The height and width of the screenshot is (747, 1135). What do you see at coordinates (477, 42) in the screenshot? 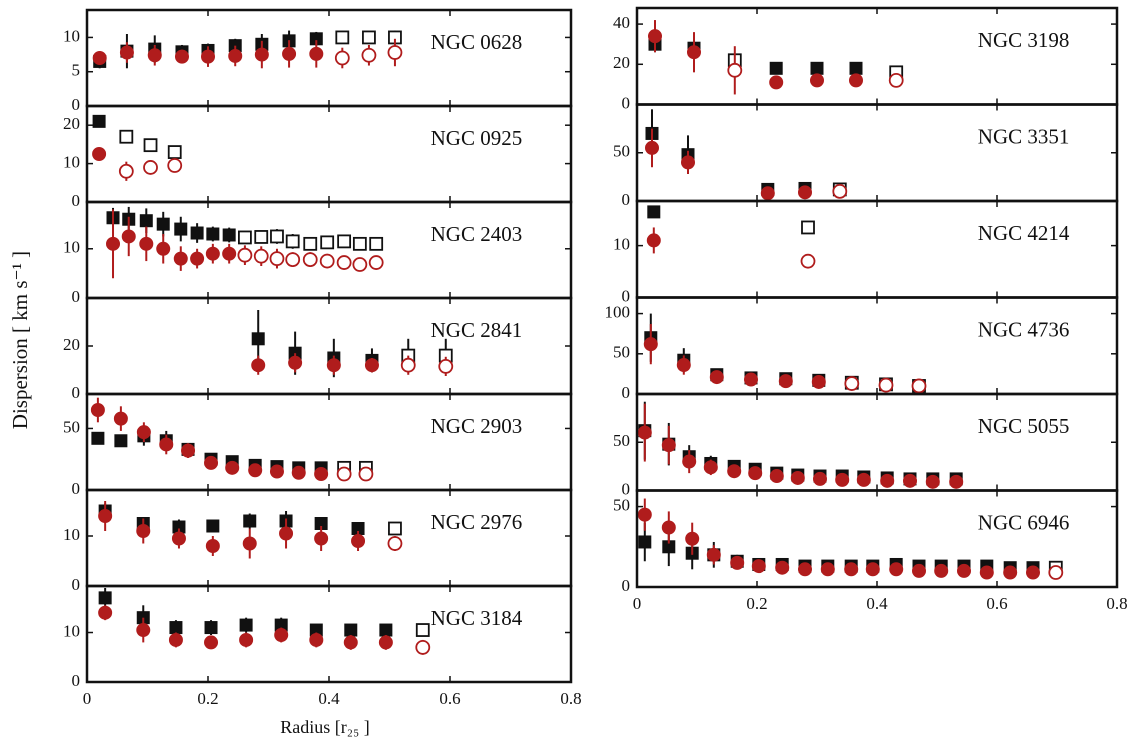
I see `panel-title: NGC 0628` at bounding box center [477, 42].